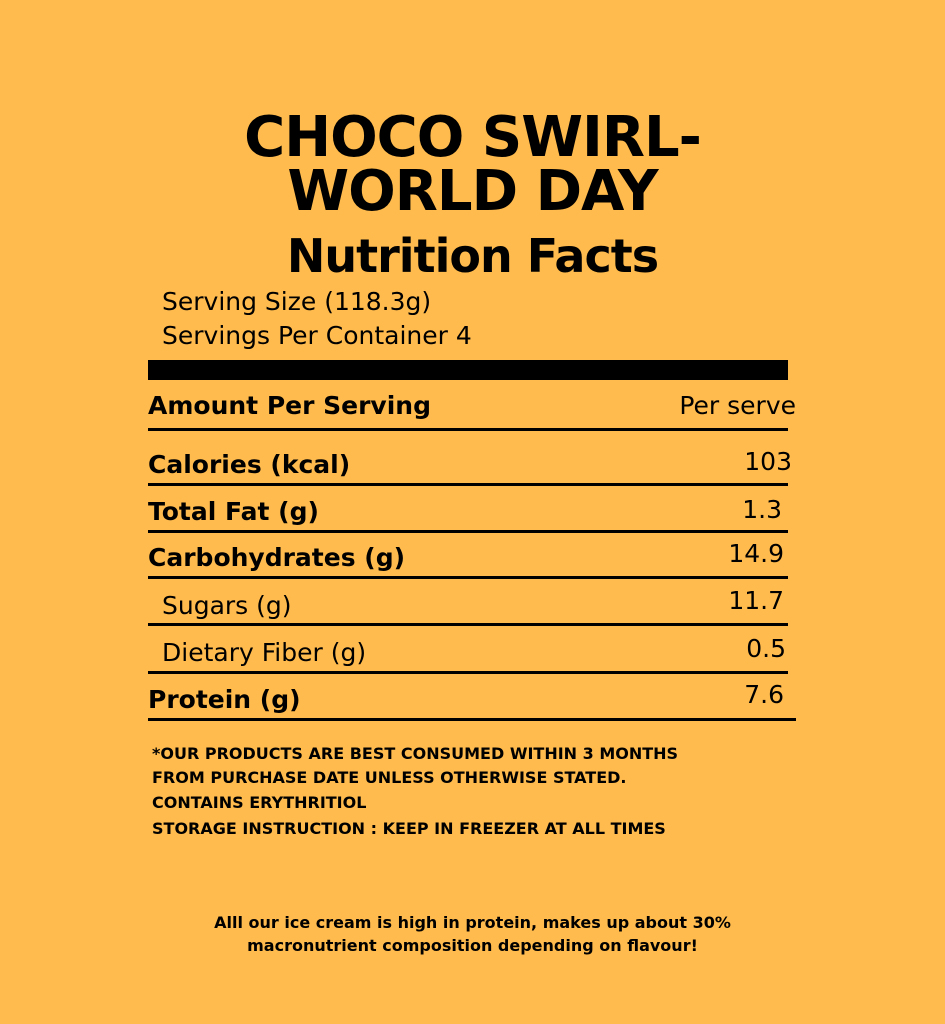 The height and width of the screenshot is (1024, 945). Describe the element at coordinates (259, 802) in the screenshot. I see `note-line-contains: CONTAINS ERYTHRITIOL` at that location.